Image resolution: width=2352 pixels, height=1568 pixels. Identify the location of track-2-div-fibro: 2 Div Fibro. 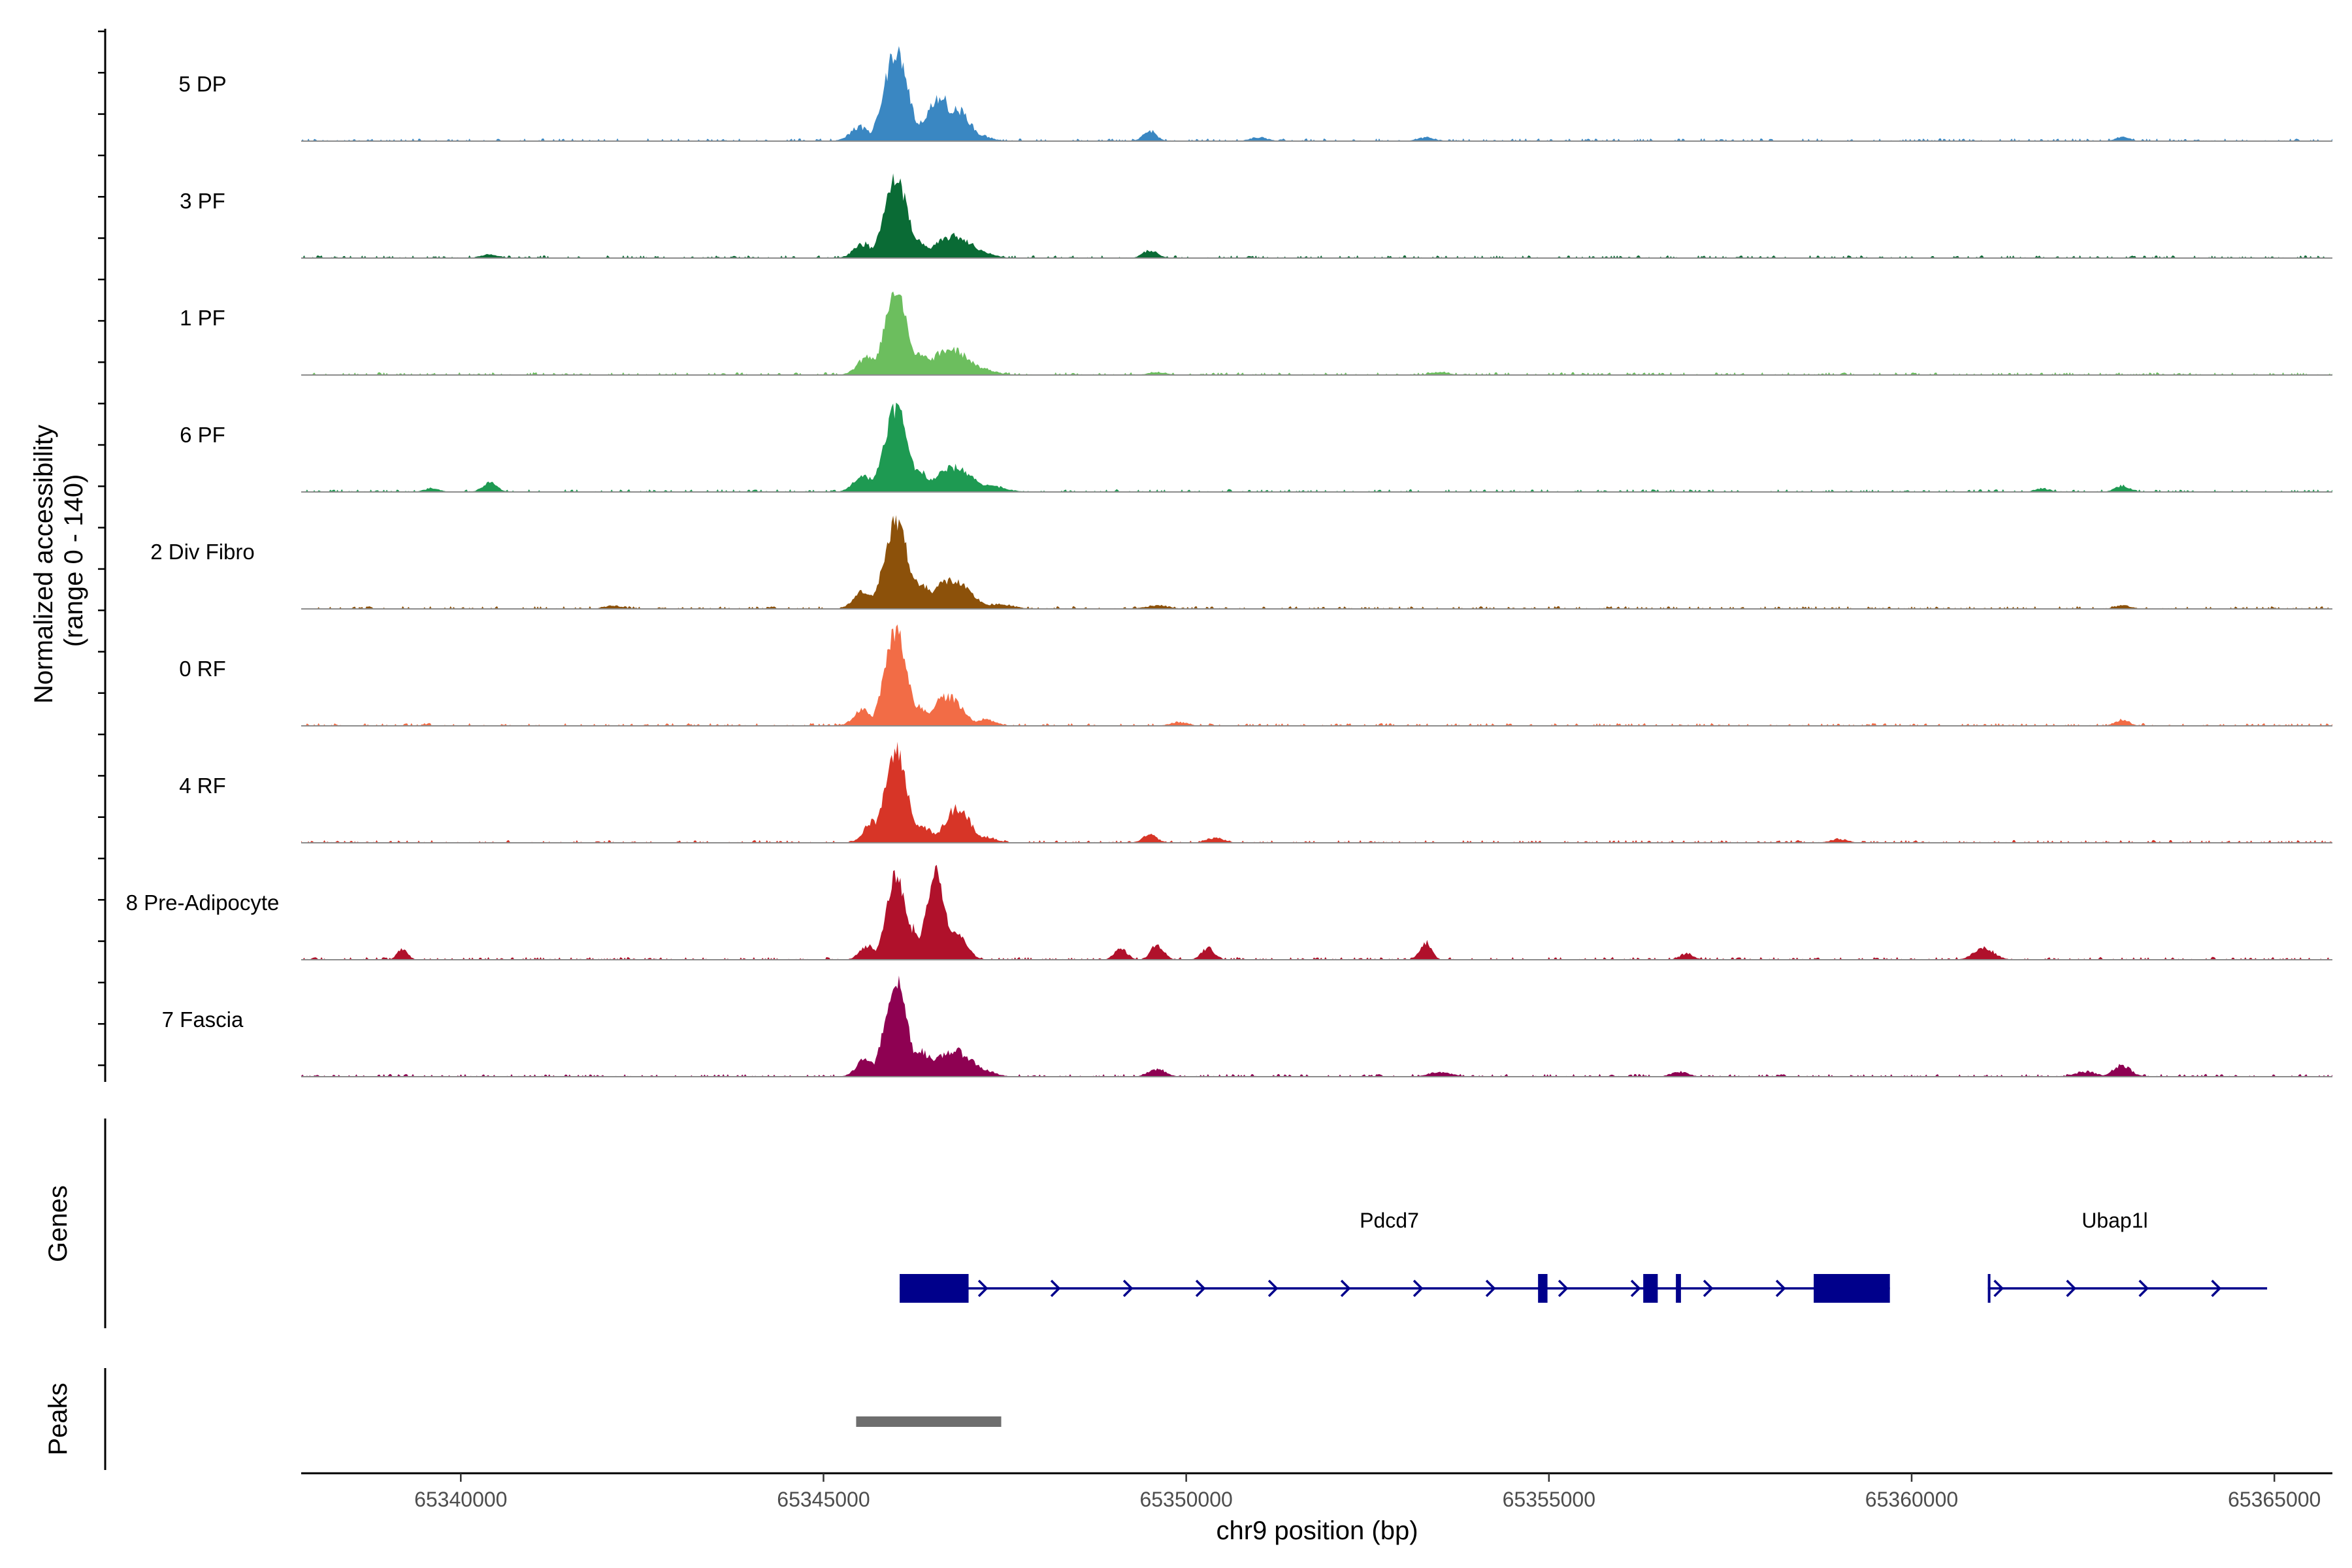
(1241, 562).